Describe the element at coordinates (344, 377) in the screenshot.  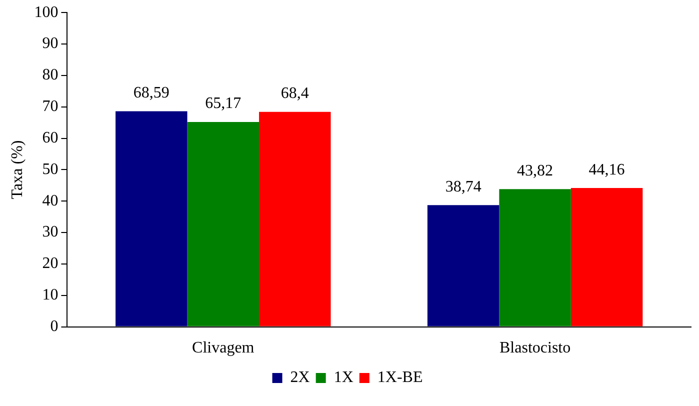
I see `legend-label: 1X` at that location.